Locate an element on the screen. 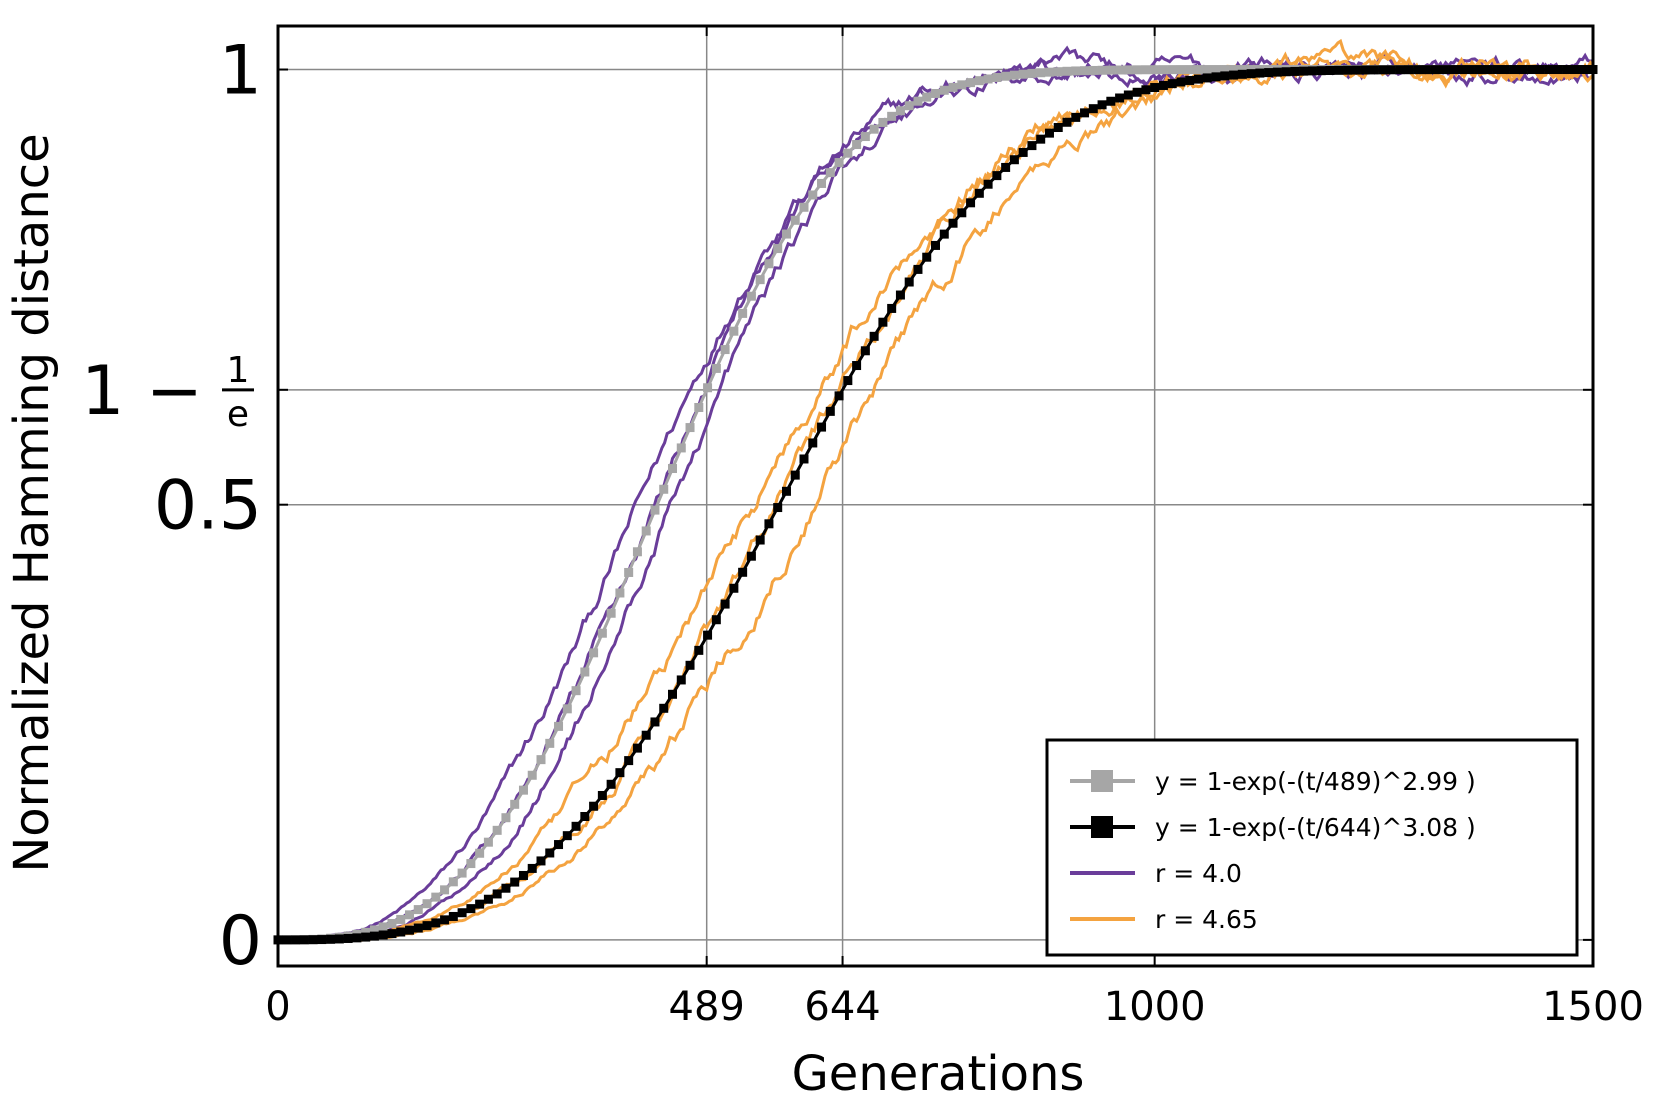  legend-label: r = 4.65 is located at coordinates (1206, 919).